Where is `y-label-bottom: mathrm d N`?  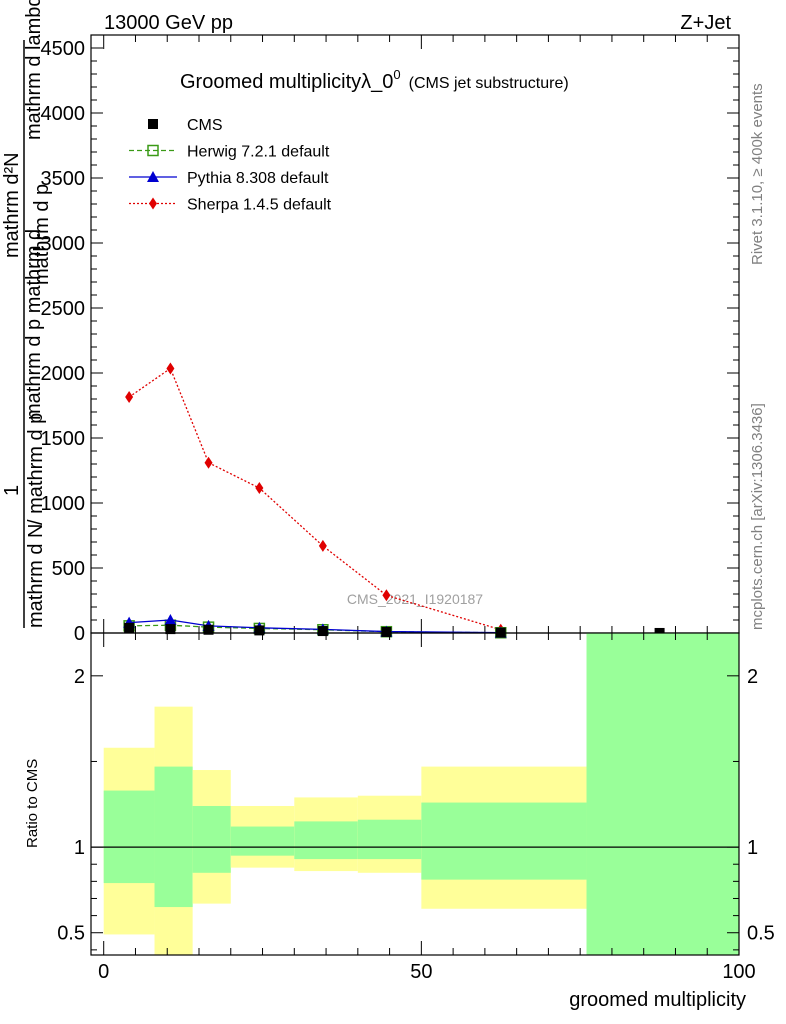 y-label-bottom: mathrm d N is located at coordinates (36, 576).